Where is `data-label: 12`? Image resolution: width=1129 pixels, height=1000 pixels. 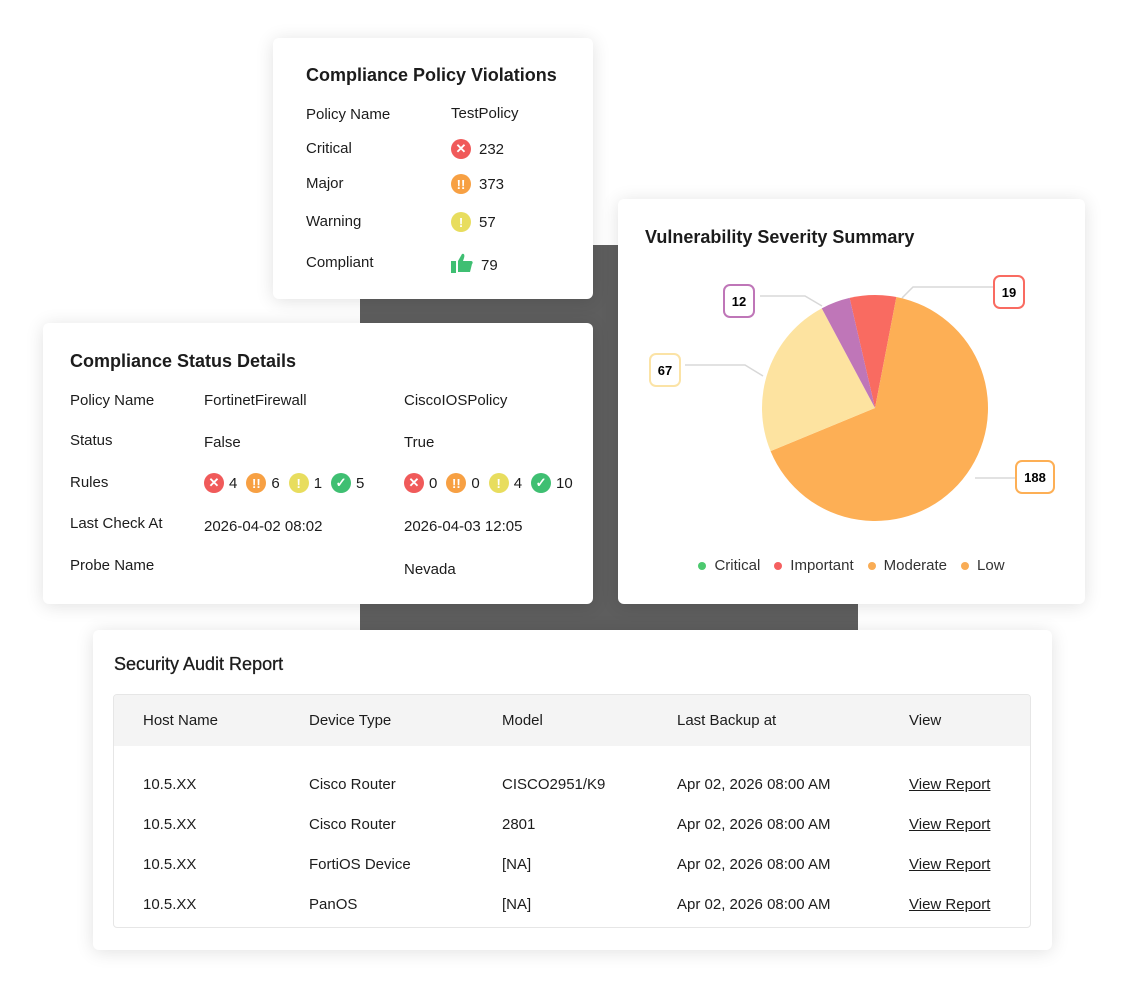 data-label: 12 is located at coordinates (739, 301).